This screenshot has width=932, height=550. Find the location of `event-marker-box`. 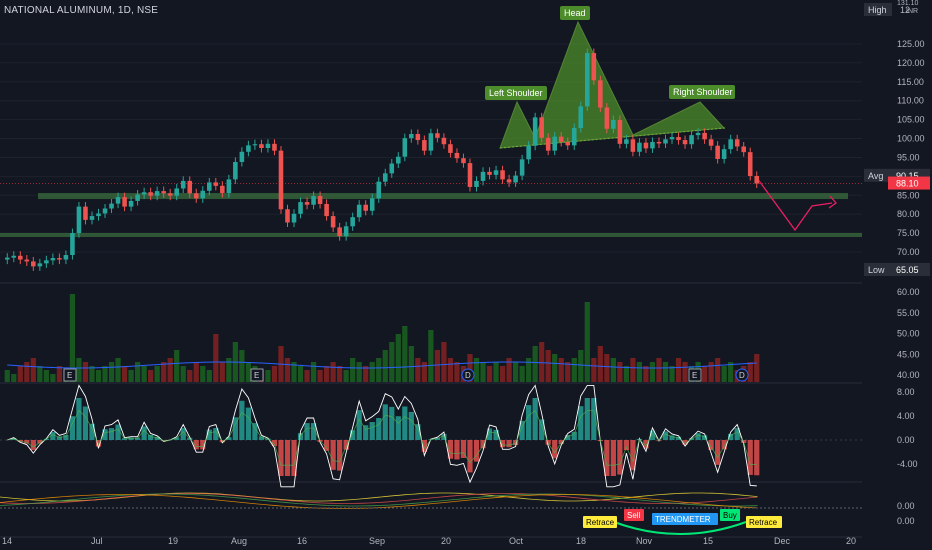

event-marker-box is located at coordinates (70, 375).